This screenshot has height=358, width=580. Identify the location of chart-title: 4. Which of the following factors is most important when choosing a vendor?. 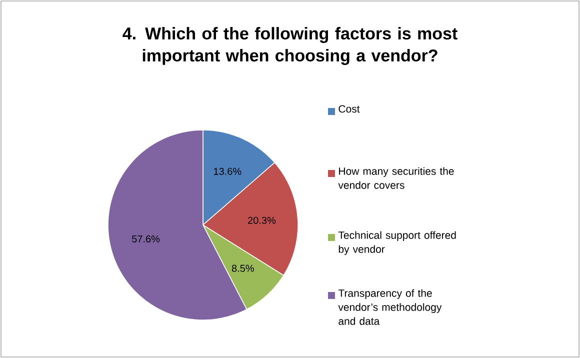
(290, 46).